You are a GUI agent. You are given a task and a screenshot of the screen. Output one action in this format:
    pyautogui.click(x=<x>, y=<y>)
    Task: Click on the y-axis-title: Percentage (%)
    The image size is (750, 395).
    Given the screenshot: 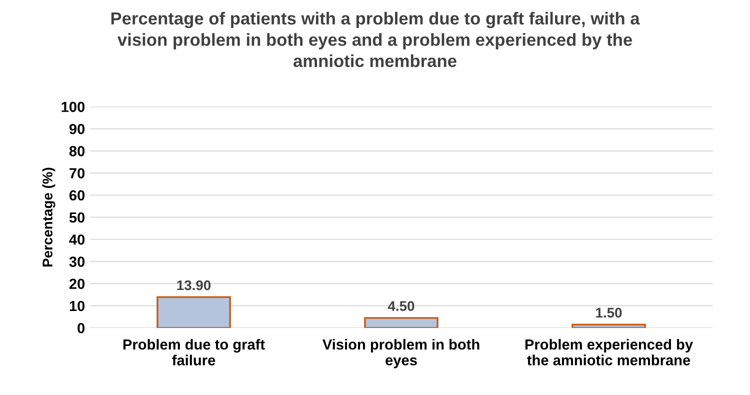 What is the action you would take?
    pyautogui.click(x=49, y=217)
    